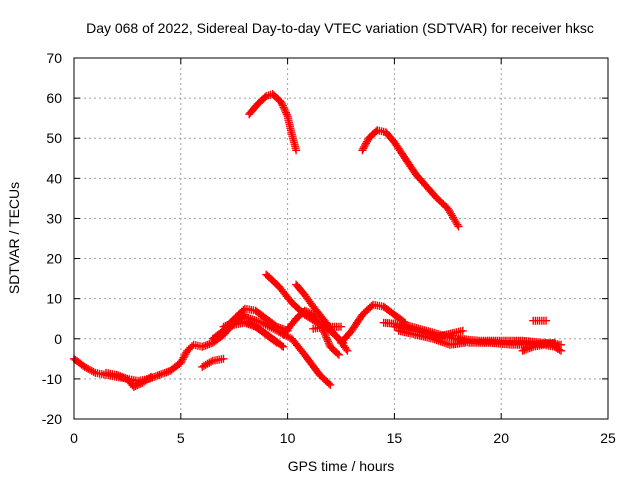 The height and width of the screenshot is (480, 640). I want to click on y-tick-label: 40, so click(54, 178).